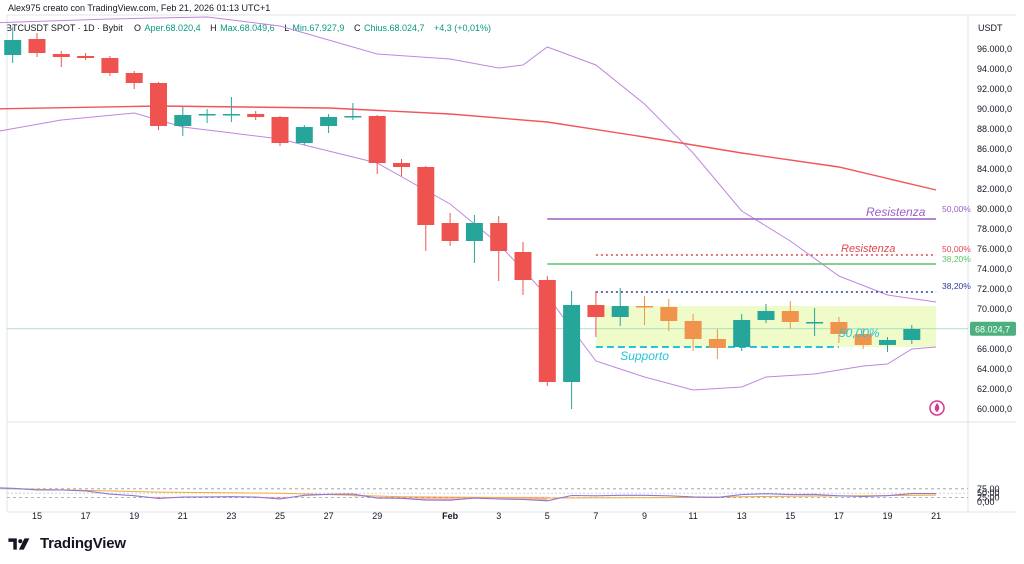  I want to click on price-tick-label: 80.000,0, so click(994, 209).